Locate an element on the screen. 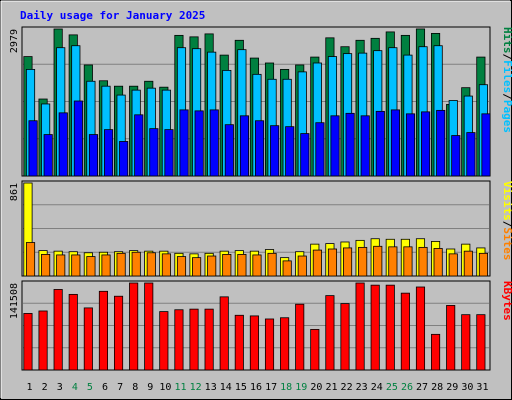  x-tick-label: 26 is located at coordinates (407, 387).